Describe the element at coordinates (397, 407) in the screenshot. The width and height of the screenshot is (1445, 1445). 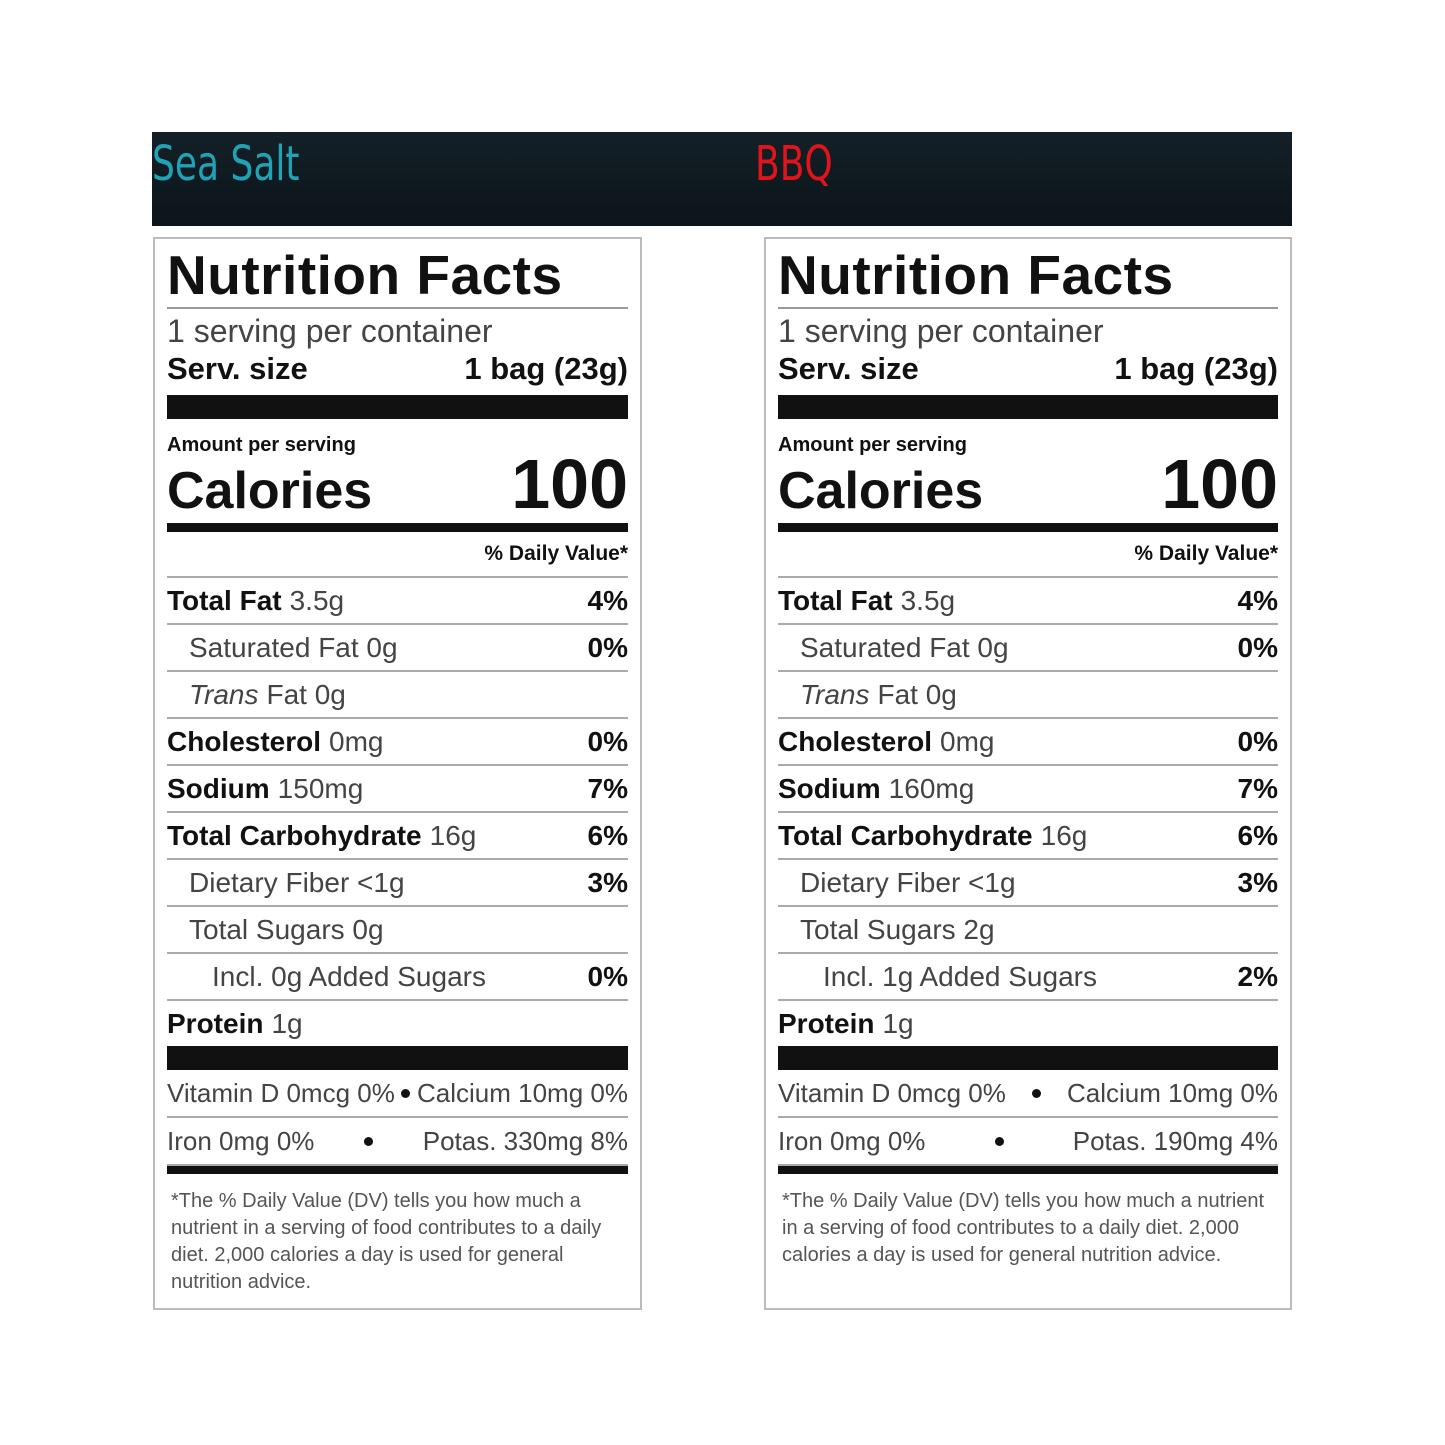
I see `thick-rule` at that location.